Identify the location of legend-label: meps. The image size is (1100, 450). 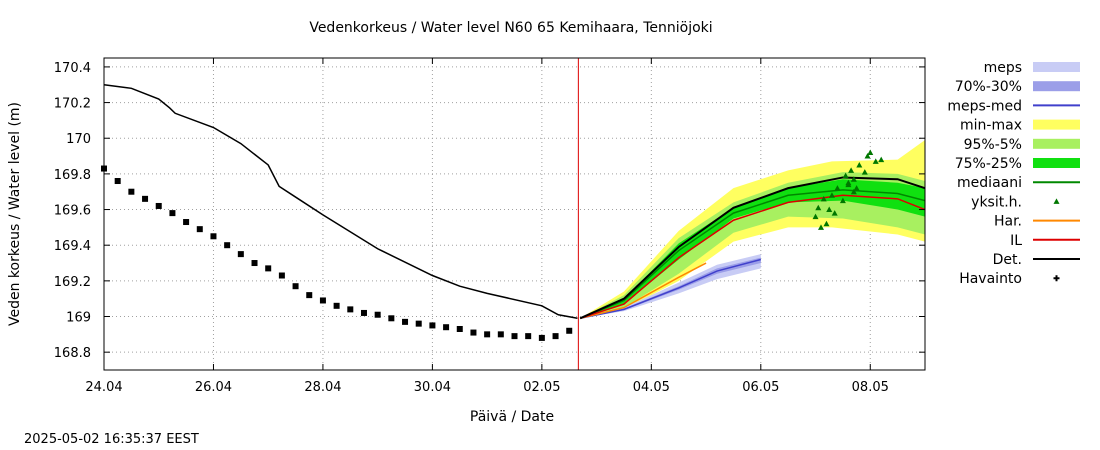
(1003, 68).